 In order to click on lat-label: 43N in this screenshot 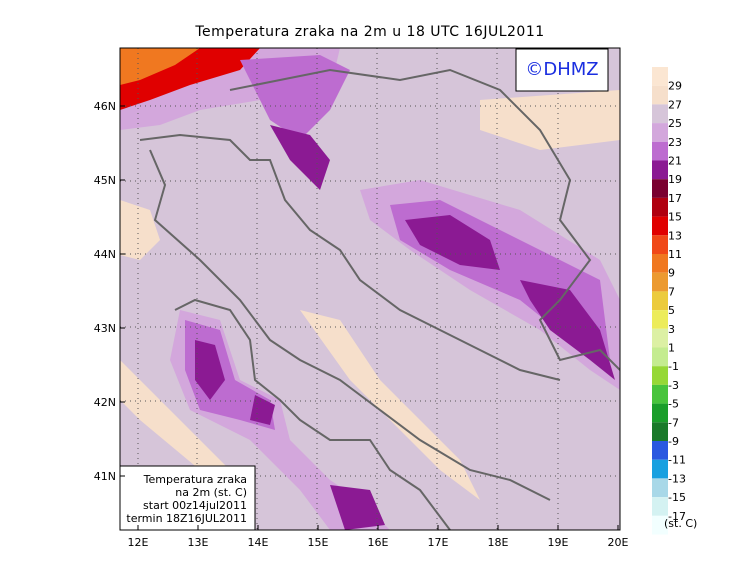, I will do `click(105, 328)`.